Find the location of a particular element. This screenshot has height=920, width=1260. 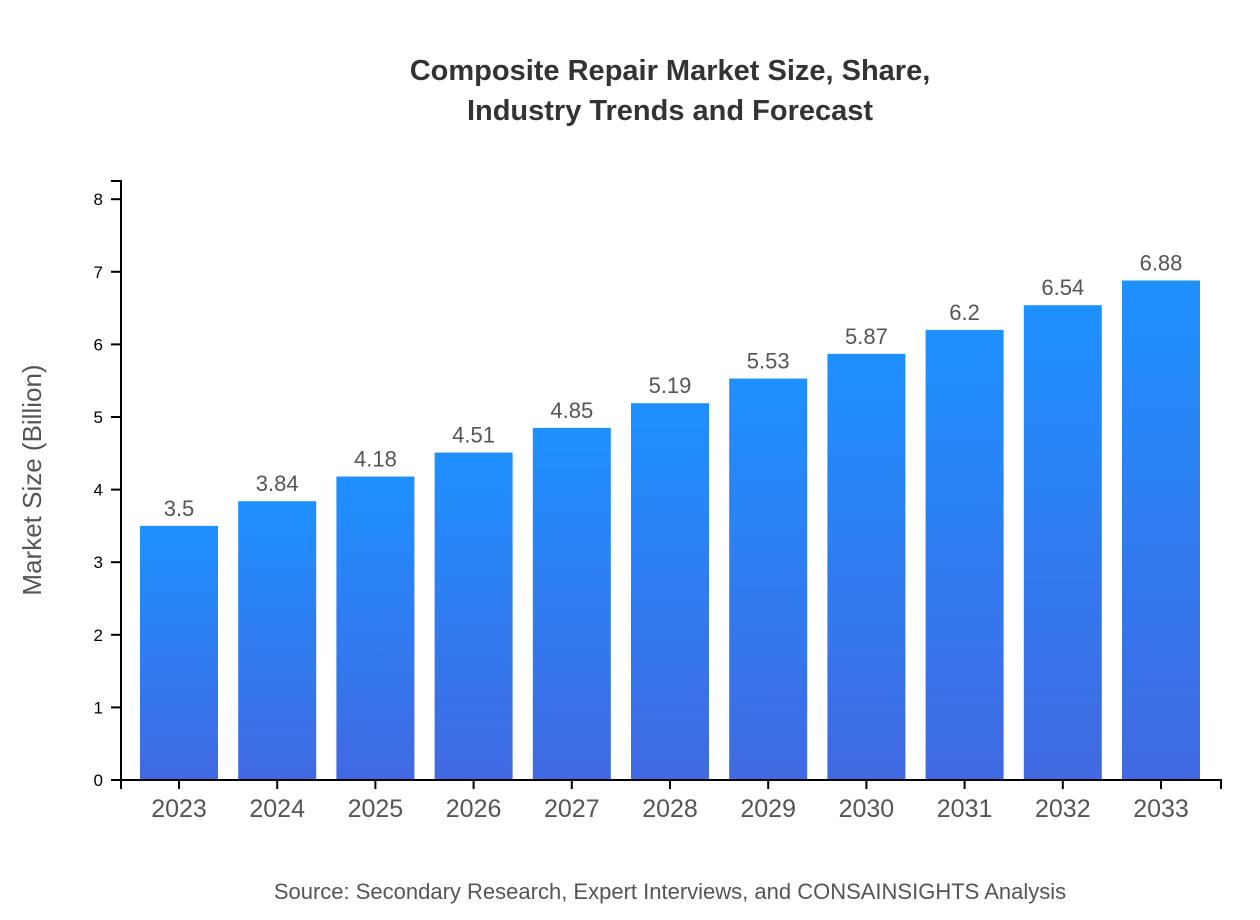

data-label-2025: 4.18 is located at coordinates (375, 459).